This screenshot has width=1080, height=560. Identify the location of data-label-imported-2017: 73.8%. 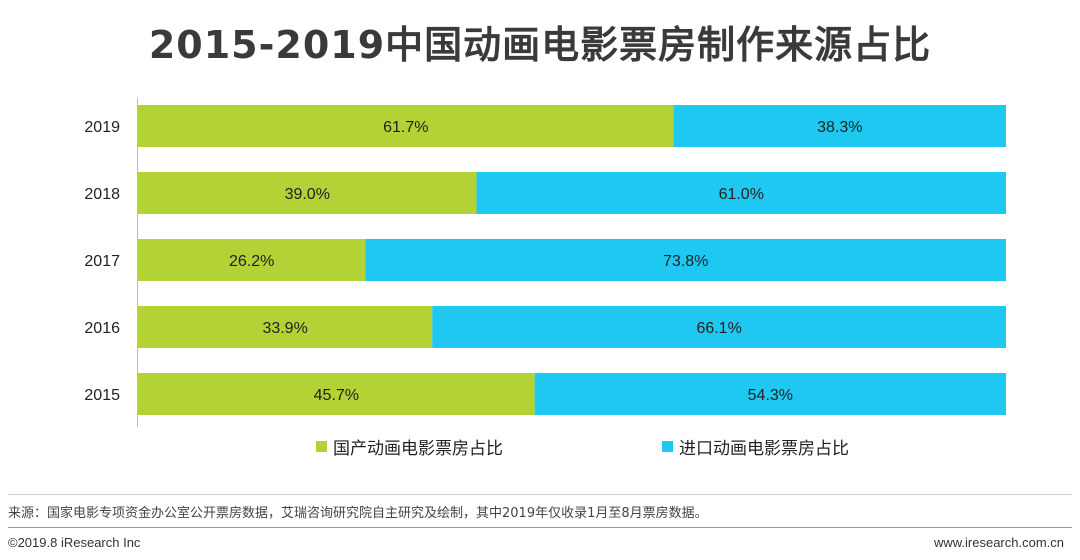
(685, 261).